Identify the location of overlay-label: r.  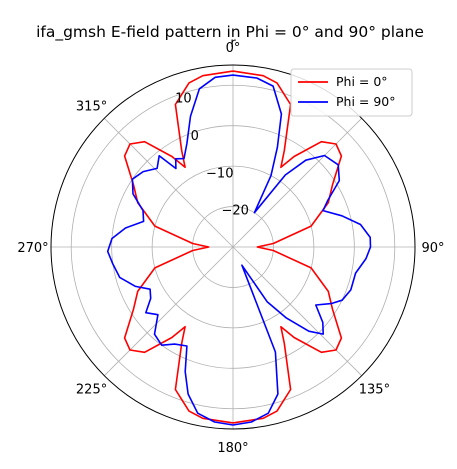
(233, 43).